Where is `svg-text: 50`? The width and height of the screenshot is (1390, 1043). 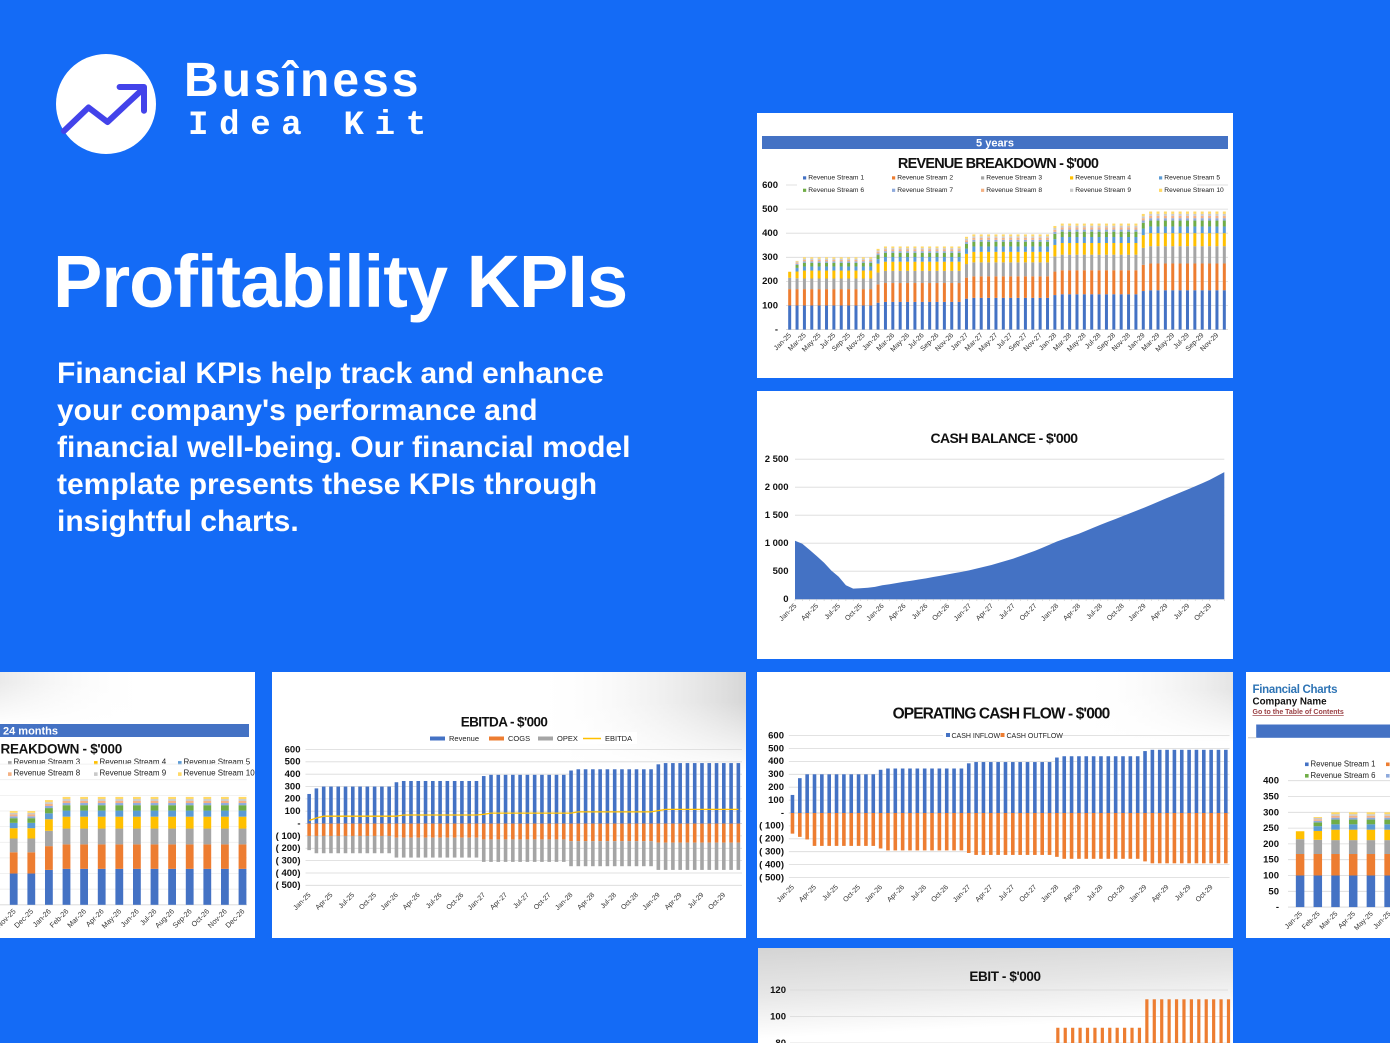
svg-text: 50 is located at coordinates (1273, 891).